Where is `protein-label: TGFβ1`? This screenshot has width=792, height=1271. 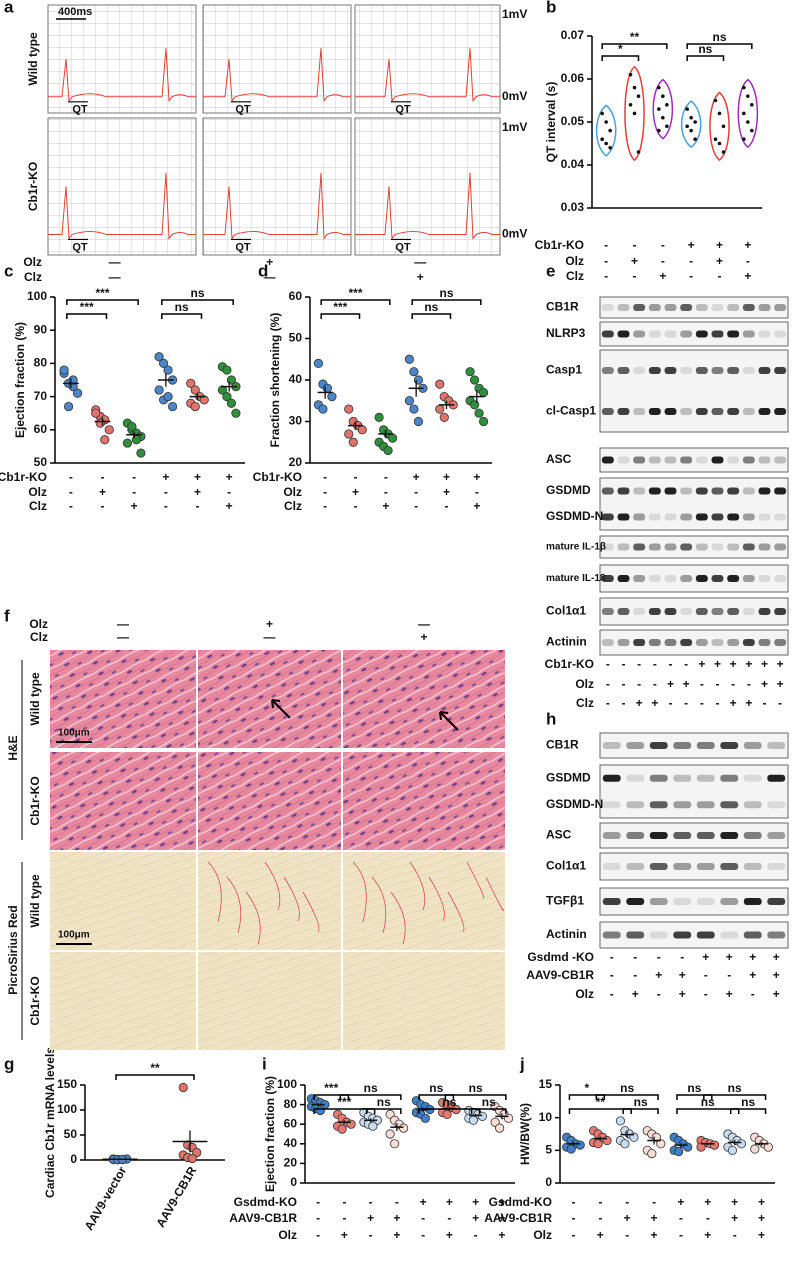
protein-label: TGFβ1 is located at coordinates (565, 901).